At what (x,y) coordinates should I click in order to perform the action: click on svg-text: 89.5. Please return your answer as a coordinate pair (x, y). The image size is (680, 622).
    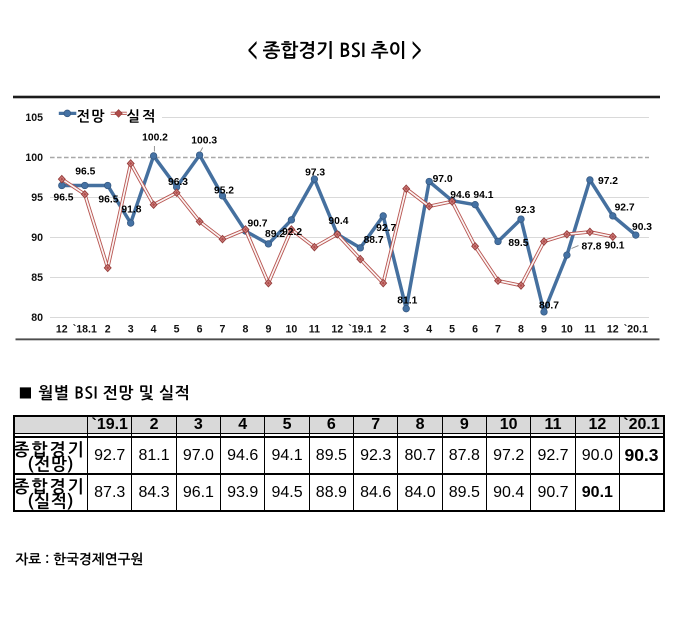
    Looking at the image, I should click on (518, 243).